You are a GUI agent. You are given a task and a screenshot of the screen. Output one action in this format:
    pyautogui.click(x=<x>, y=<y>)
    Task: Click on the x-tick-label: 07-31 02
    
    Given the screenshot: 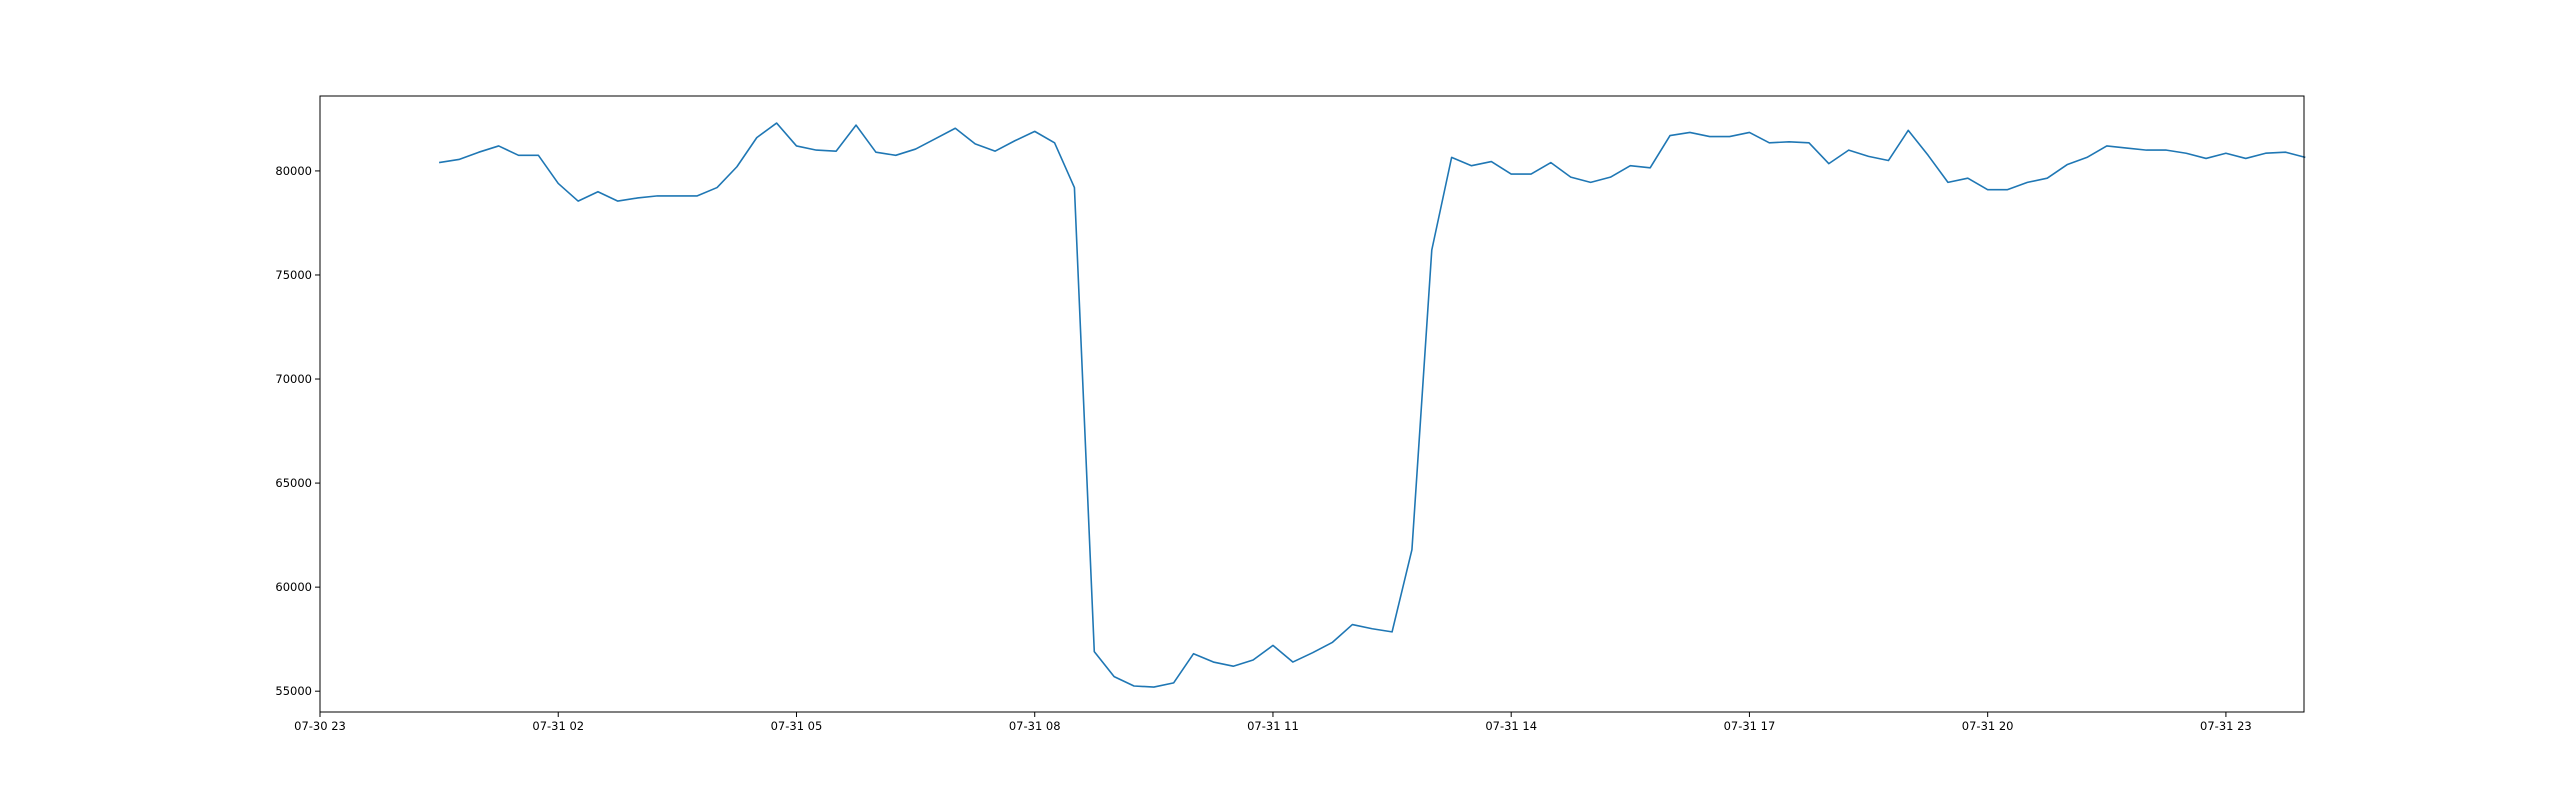 What is the action you would take?
    pyautogui.click(x=558, y=726)
    